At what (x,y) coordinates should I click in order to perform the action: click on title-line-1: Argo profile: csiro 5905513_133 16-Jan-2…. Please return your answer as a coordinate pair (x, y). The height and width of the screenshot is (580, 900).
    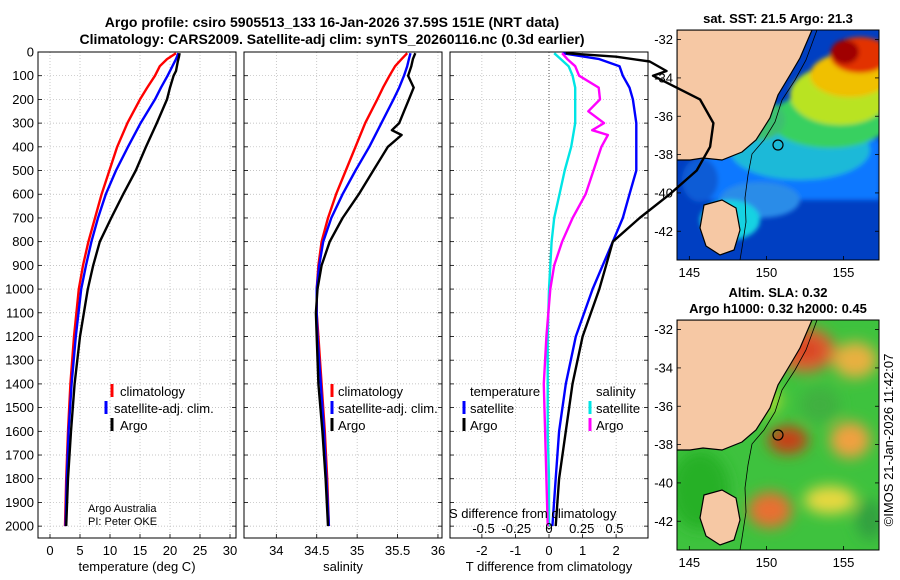
    Looking at the image, I should click on (332, 22).